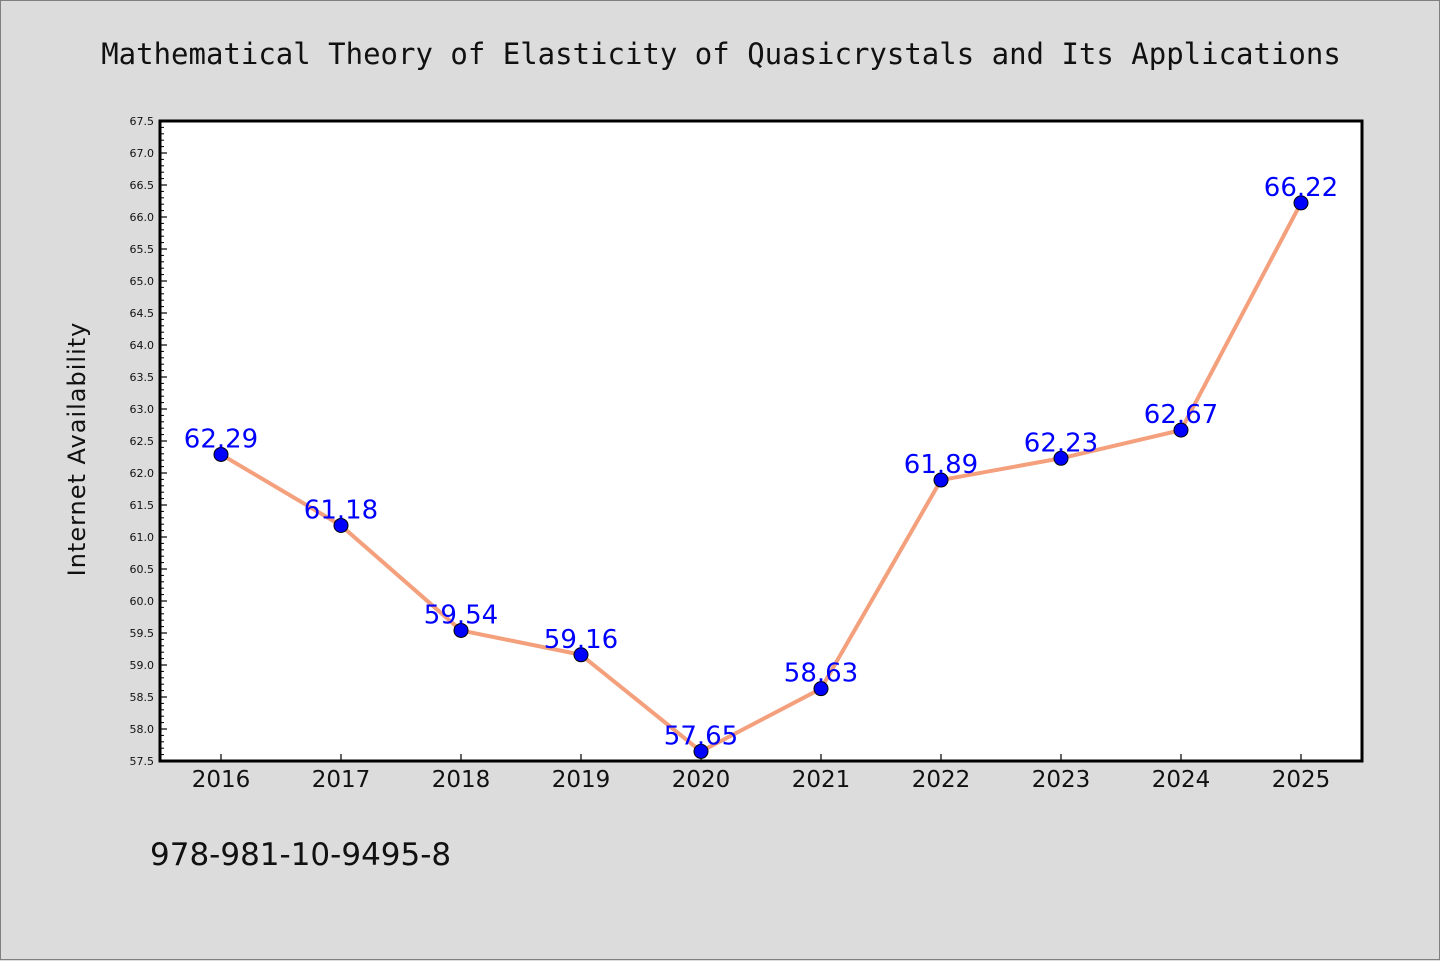 This screenshot has height=961, width=1440. What do you see at coordinates (142, 441) in the screenshot?
I see `y-tick-label: 62.5` at bounding box center [142, 441].